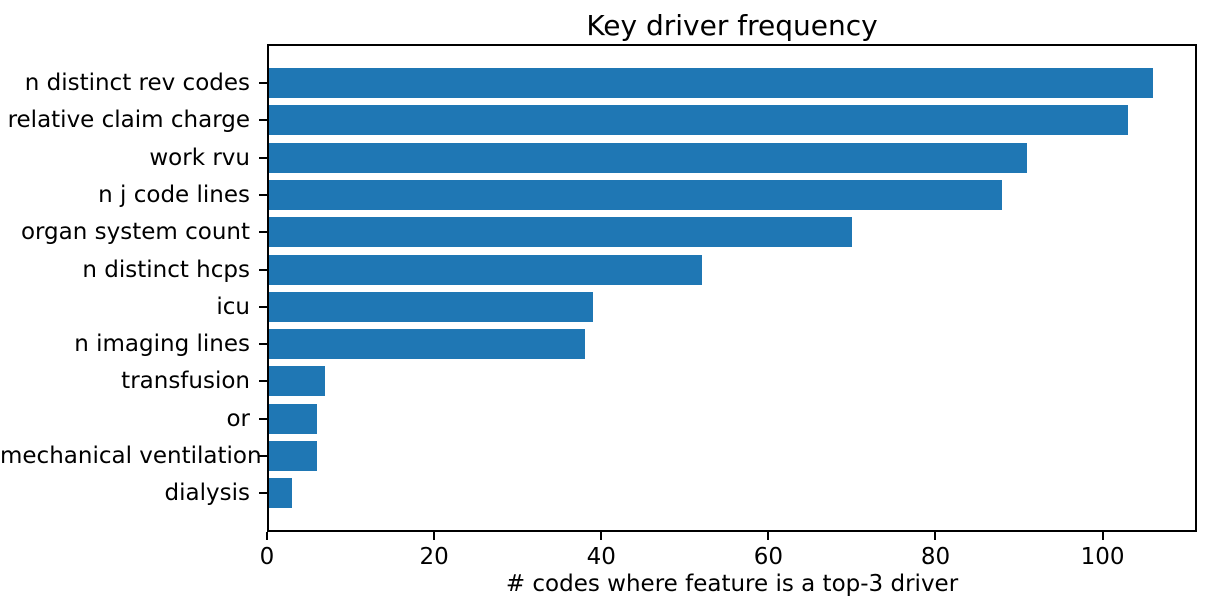 The height and width of the screenshot is (609, 1211). Describe the element at coordinates (174, 194) in the screenshot. I see `y-tick-label: n j code lines` at that location.